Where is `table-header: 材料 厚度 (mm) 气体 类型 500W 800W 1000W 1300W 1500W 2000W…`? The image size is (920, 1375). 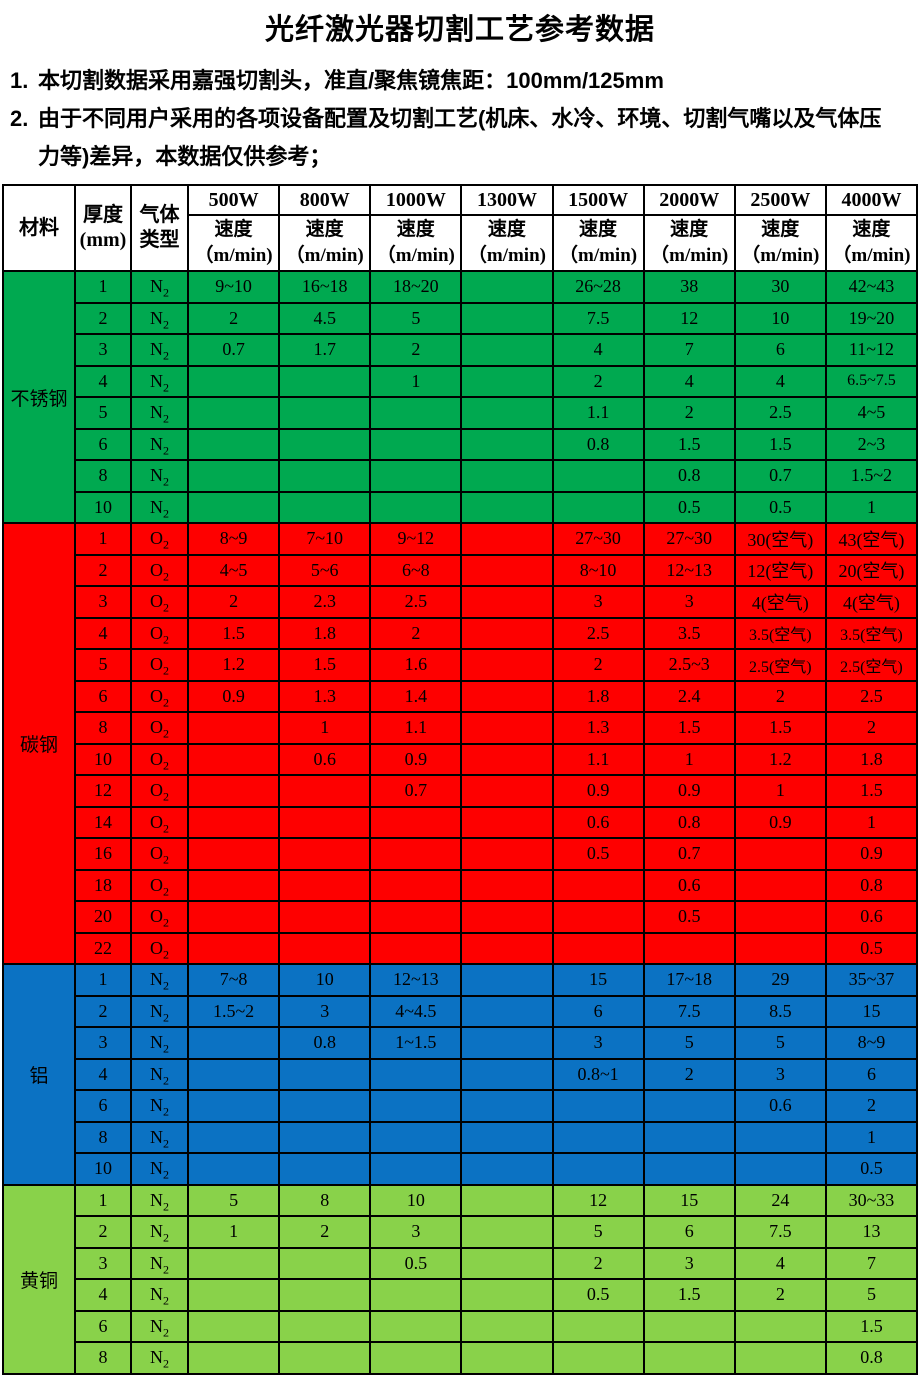 table-header: 材料 厚度 (mm) 气体 类型 500W 800W 1000W 1300W 1500W 2000W… is located at coordinates (460, 228).